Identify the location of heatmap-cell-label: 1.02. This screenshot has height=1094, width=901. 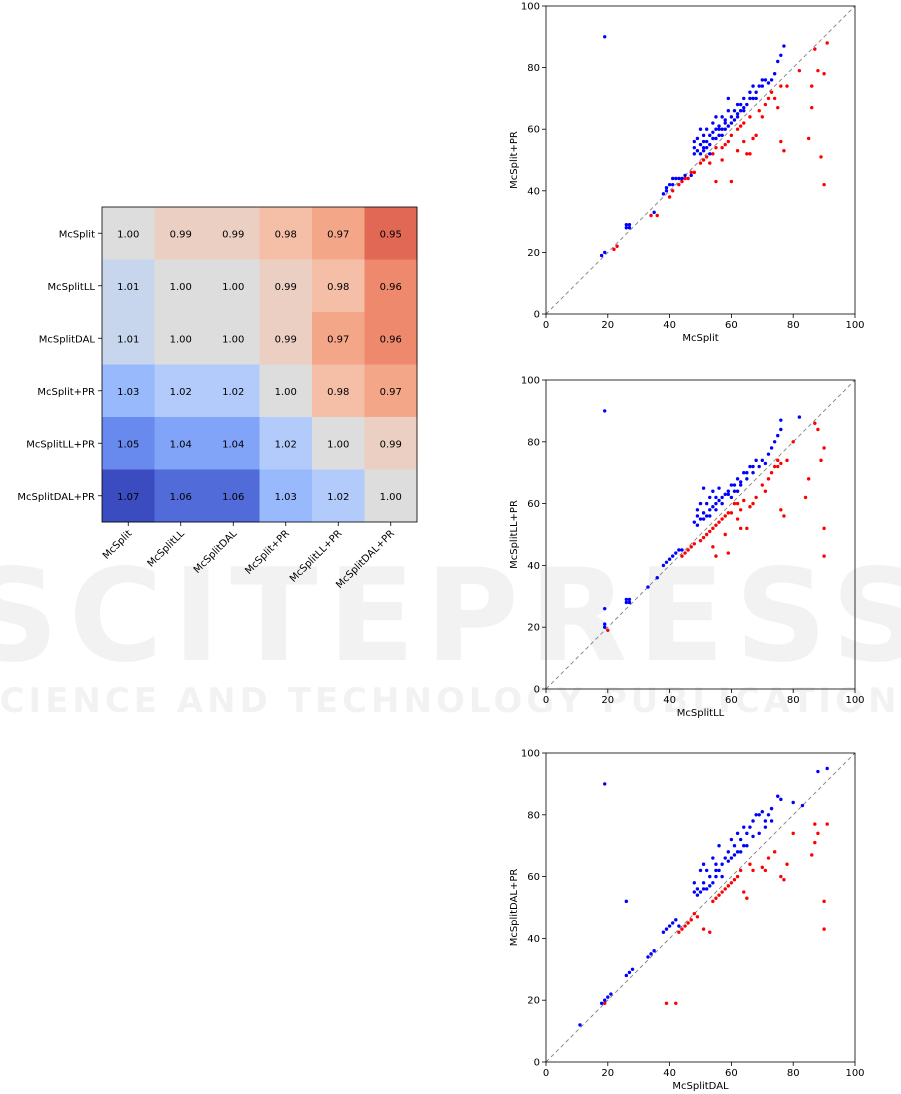
(233, 392).